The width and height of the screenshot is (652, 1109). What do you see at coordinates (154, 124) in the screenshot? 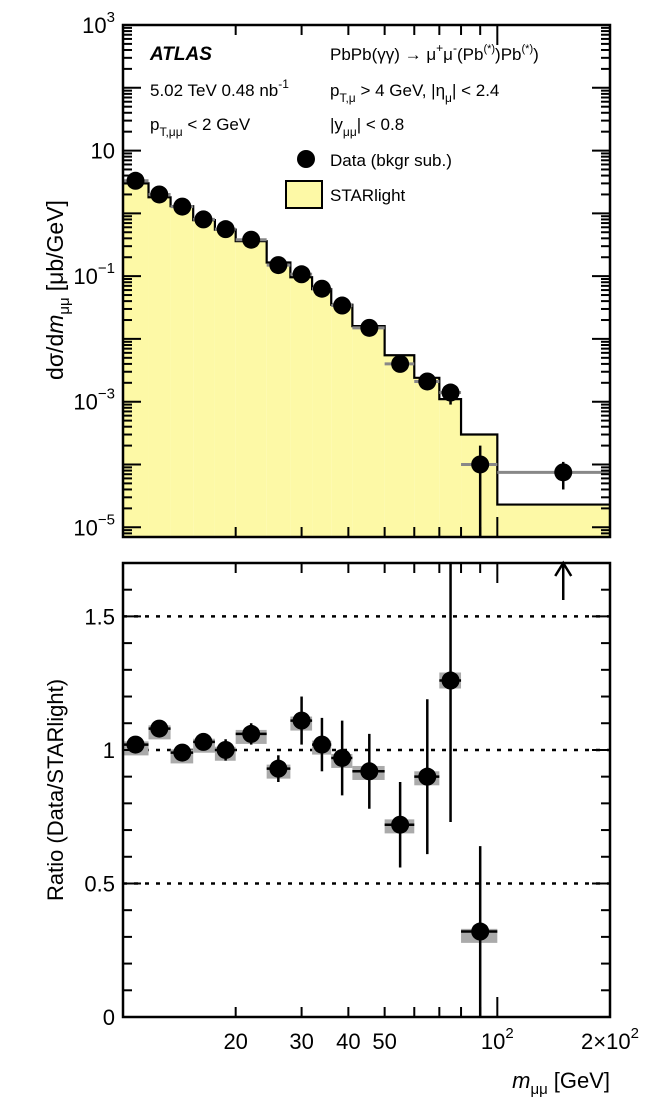
I see `pair-pt-p: p` at bounding box center [154, 124].